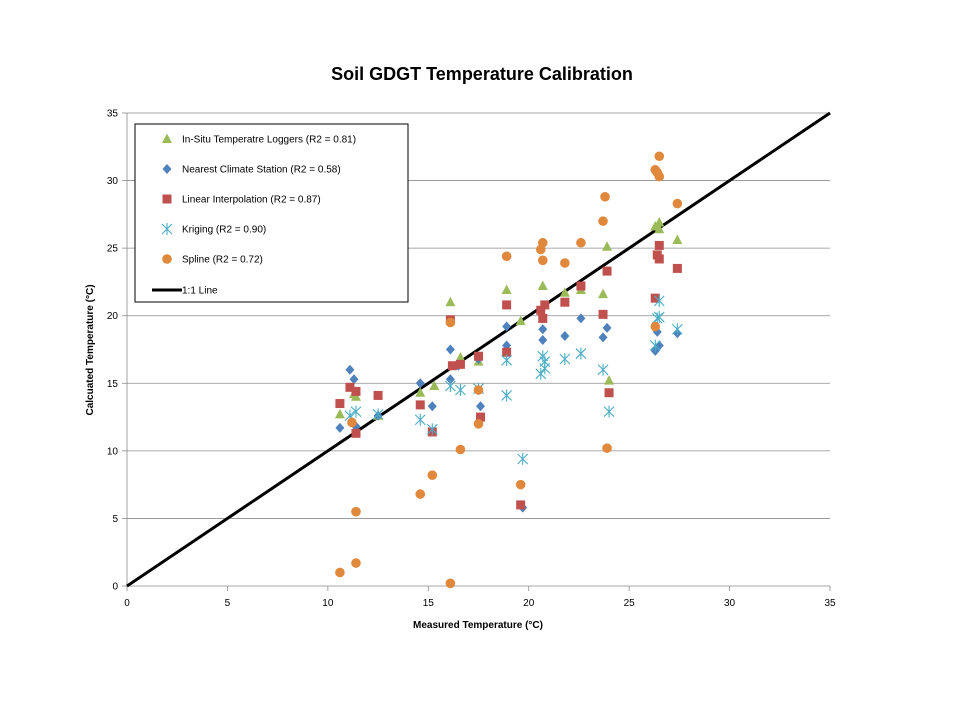 Image resolution: width=960 pixels, height=720 pixels. I want to click on x-tick-label: 10, so click(328, 603).